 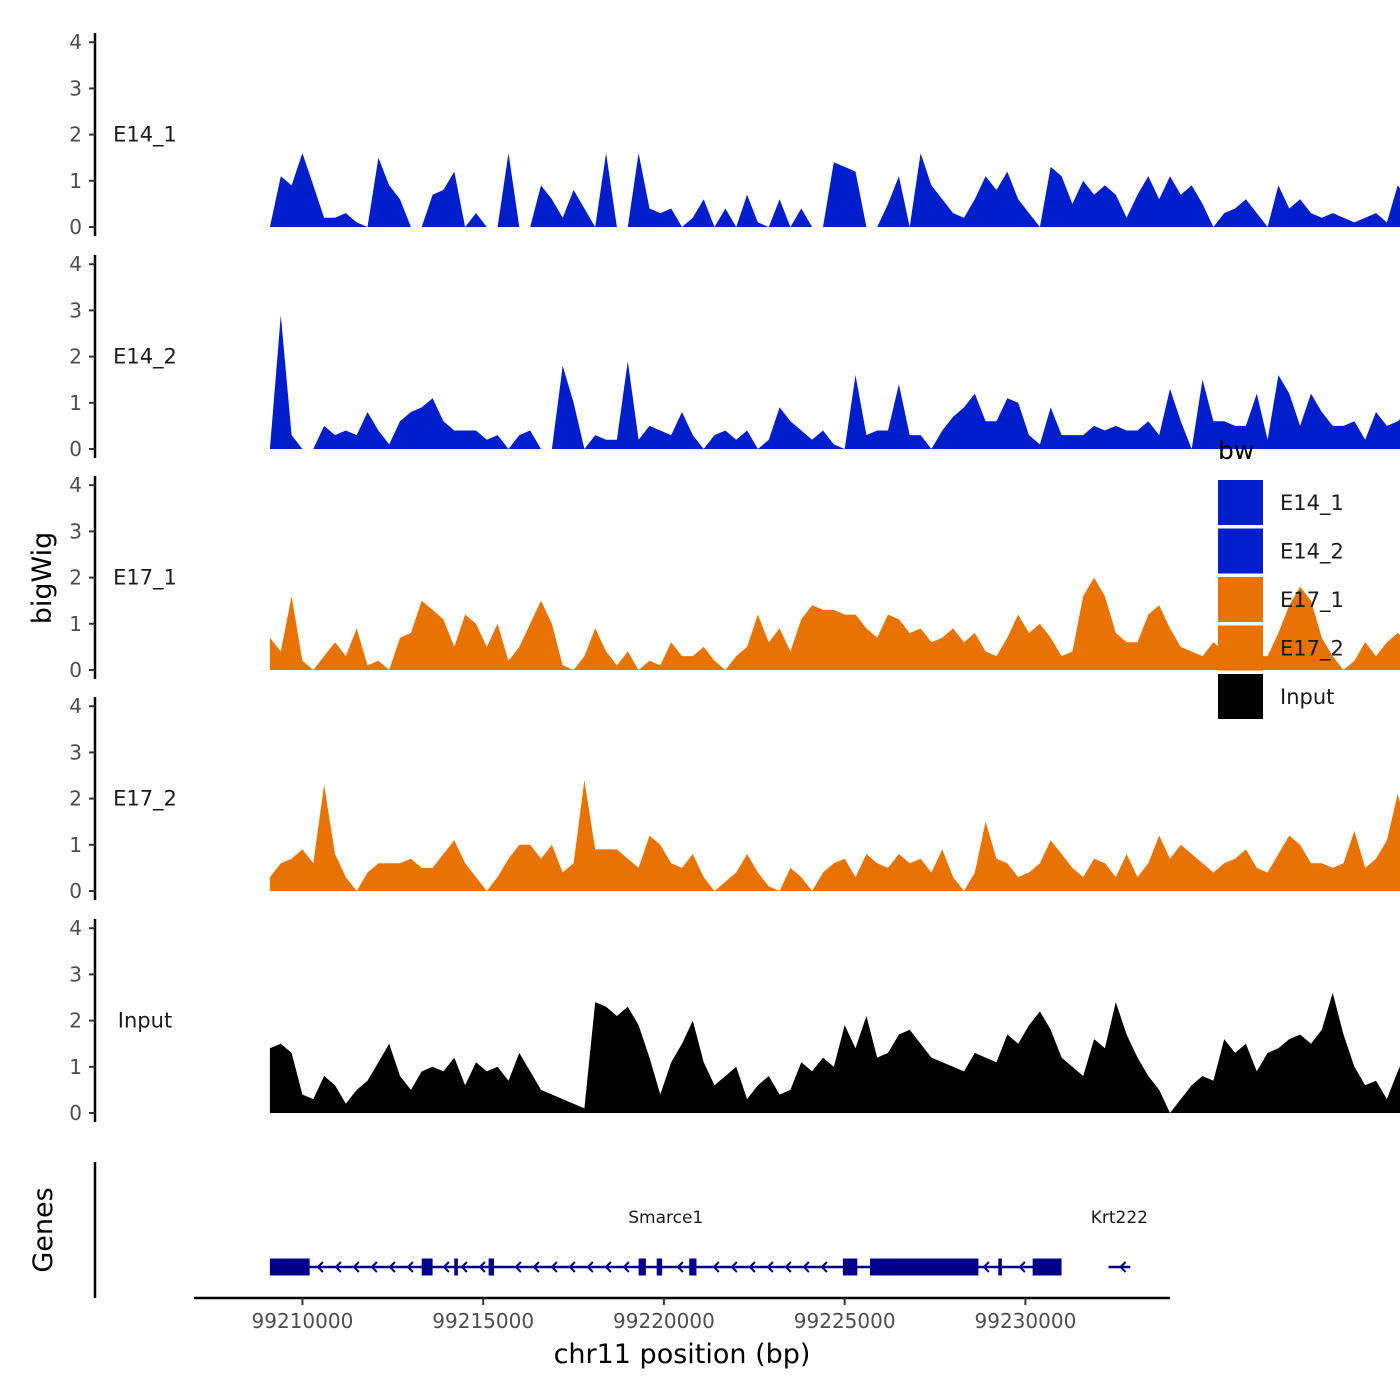 What do you see at coordinates (1312, 600) in the screenshot?
I see `legend-label-e17-1: E17_1` at bounding box center [1312, 600].